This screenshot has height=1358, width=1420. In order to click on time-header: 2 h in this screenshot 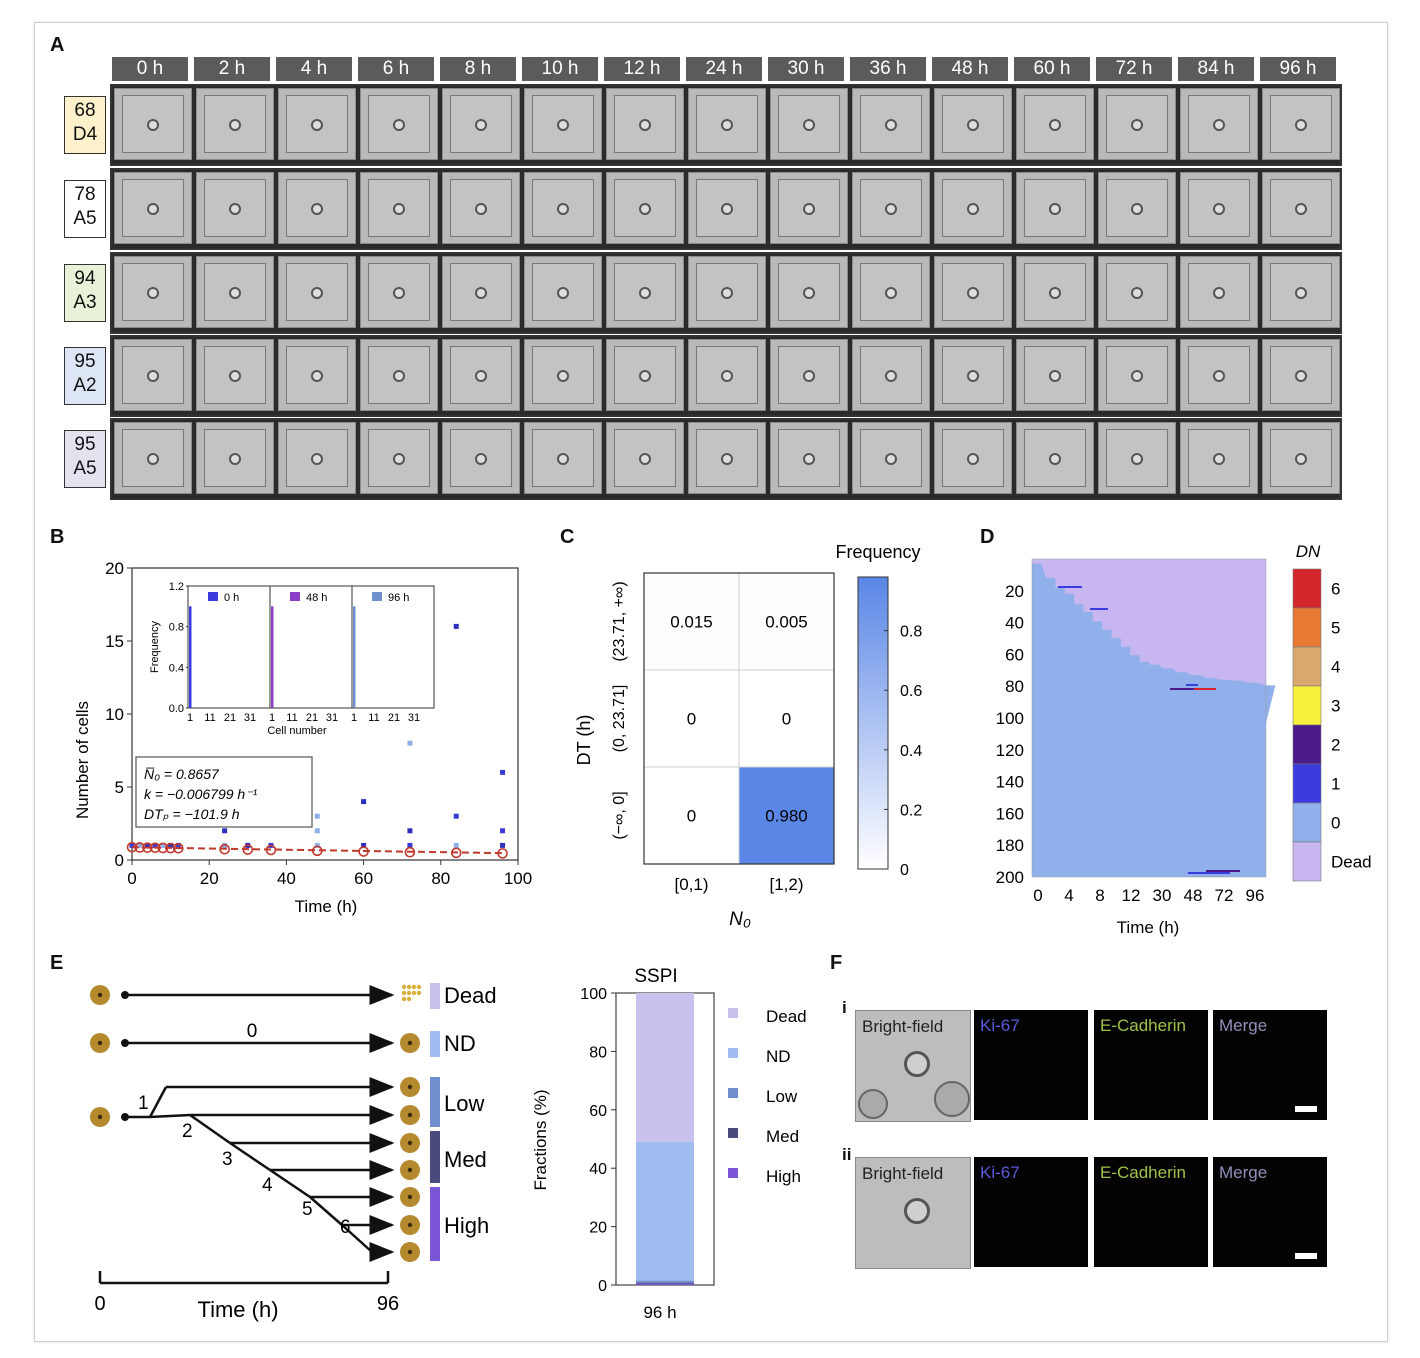, I will do `click(232, 69)`.